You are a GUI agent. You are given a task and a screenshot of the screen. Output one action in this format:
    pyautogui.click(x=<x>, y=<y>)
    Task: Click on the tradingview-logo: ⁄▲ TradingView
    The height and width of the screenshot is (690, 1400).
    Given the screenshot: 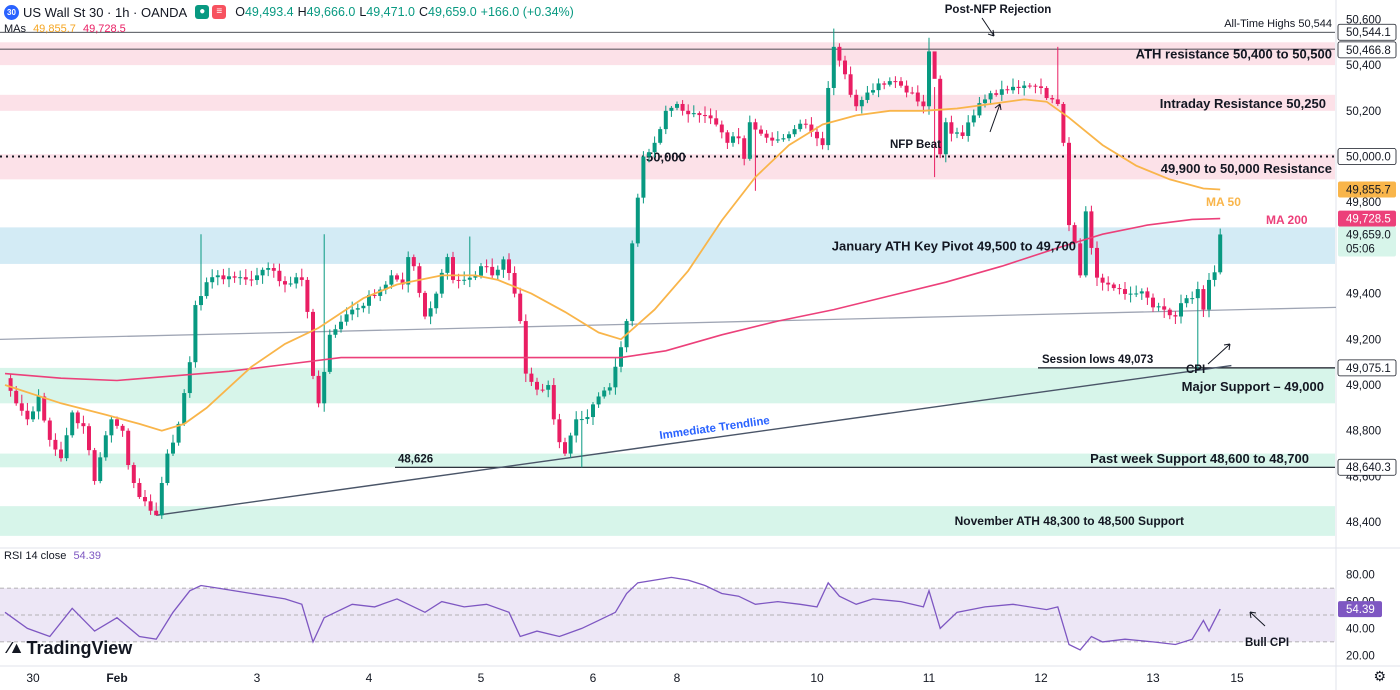 What is the action you would take?
    pyautogui.click(x=70, y=648)
    